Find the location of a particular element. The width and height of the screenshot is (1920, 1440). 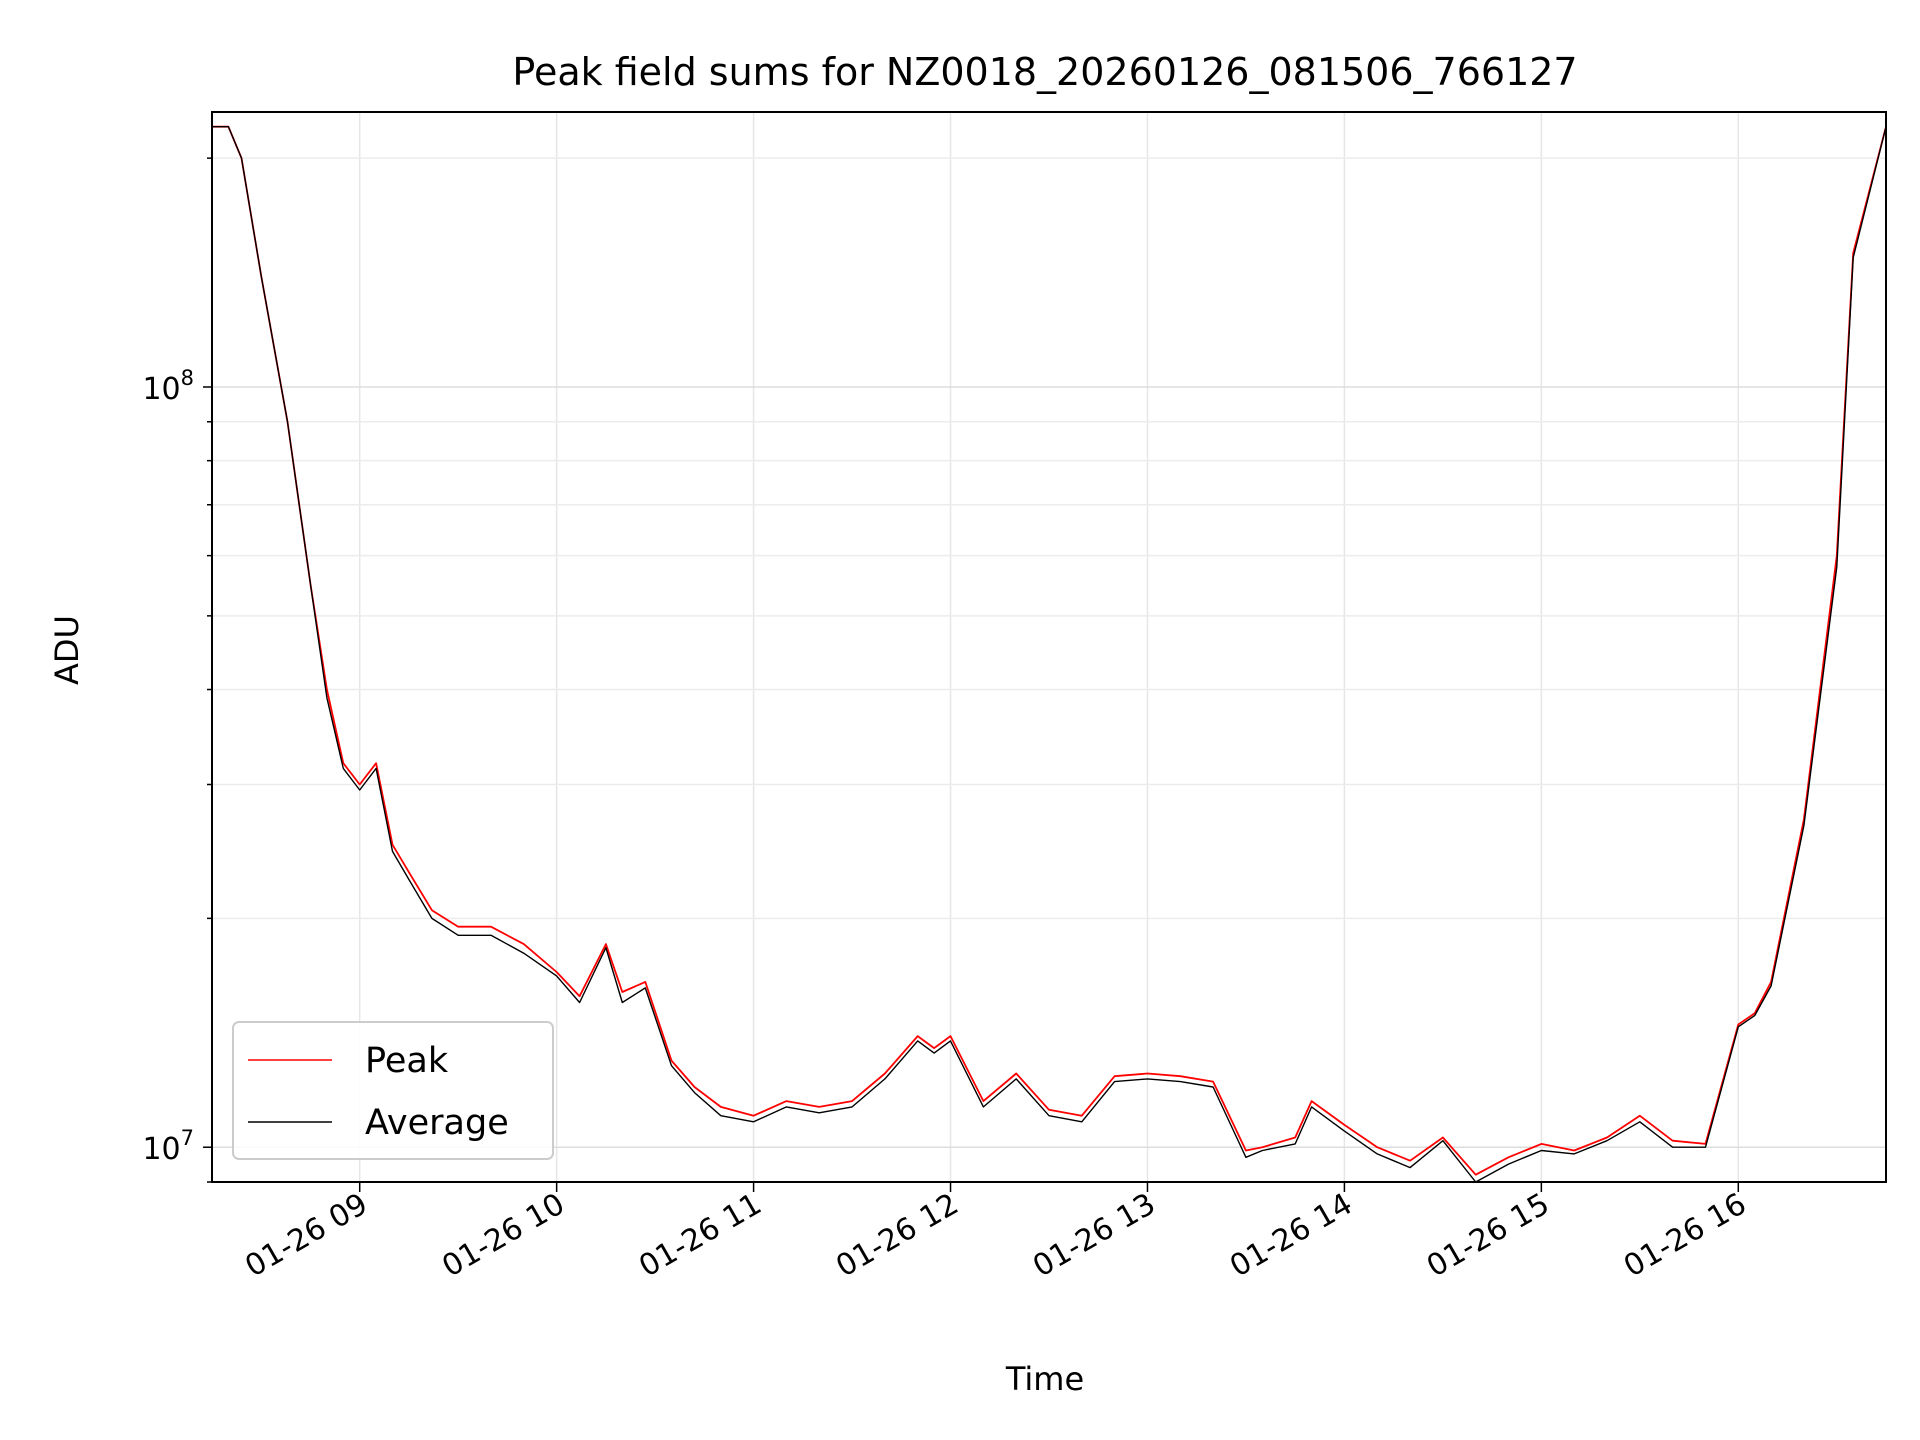

legend-box is located at coordinates (393, 1090).